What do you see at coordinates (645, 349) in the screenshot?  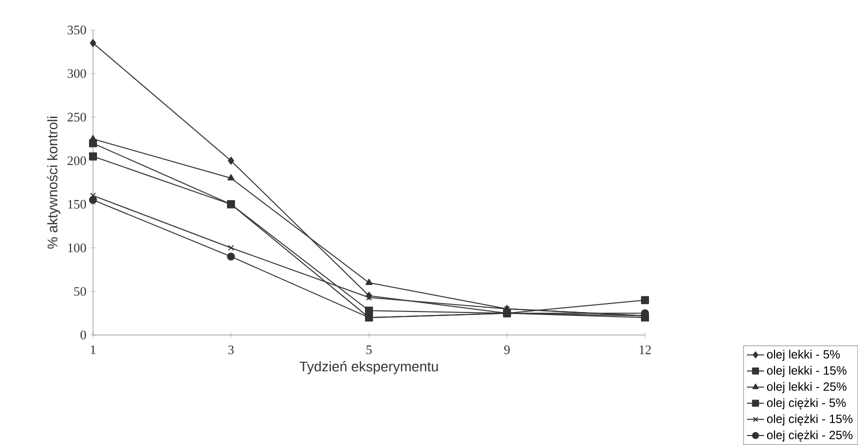 I see `x-tick-label: 12` at bounding box center [645, 349].